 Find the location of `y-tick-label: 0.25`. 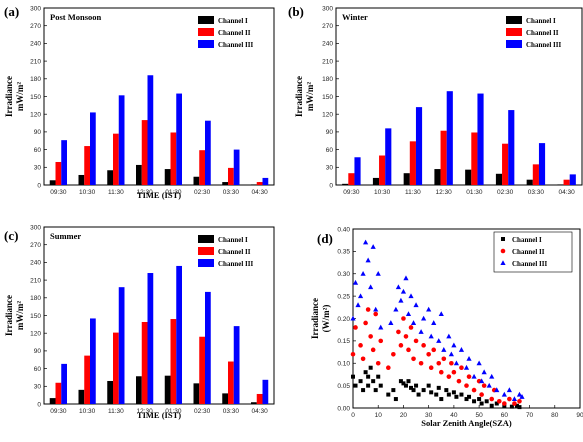

y-tick-label: 0.25 is located at coordinates (343, 296).